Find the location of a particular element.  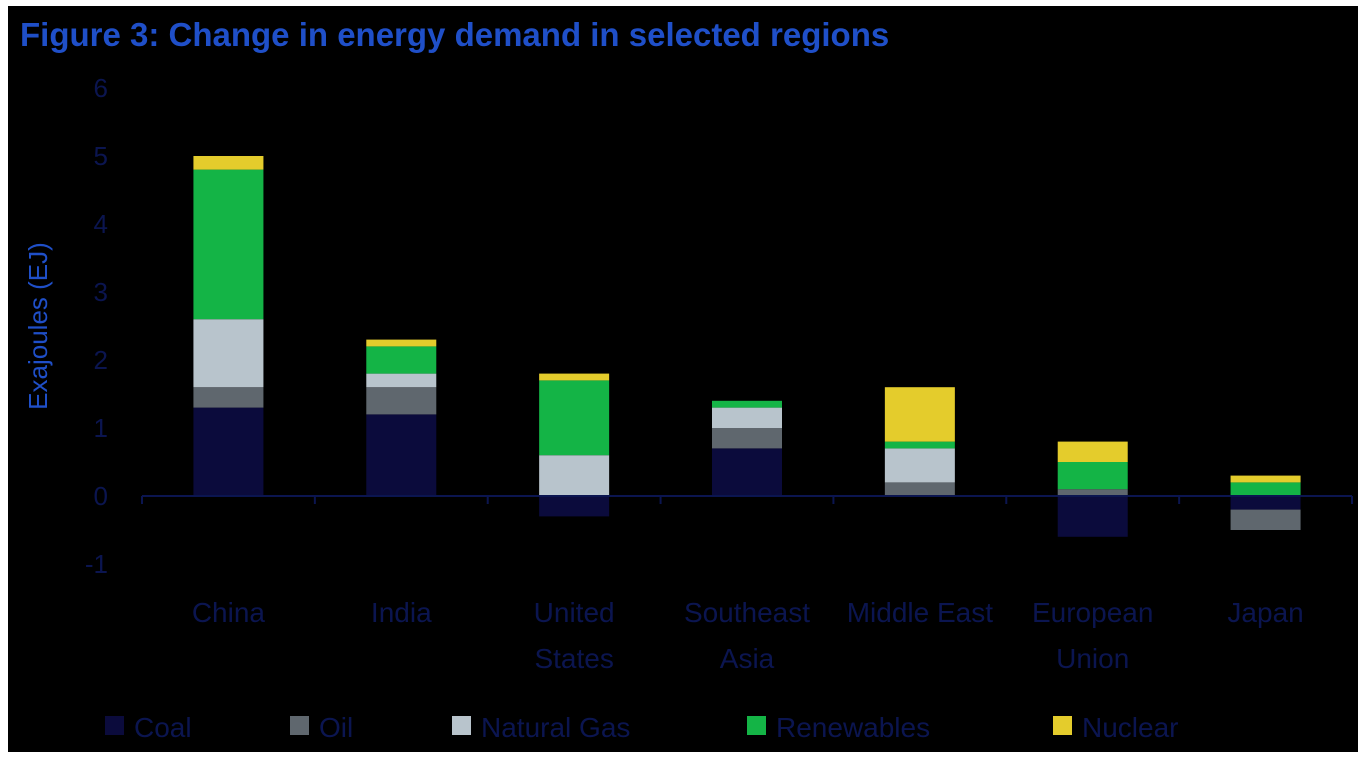

y-tick-label: 2 is located at coordinates (101, 360).